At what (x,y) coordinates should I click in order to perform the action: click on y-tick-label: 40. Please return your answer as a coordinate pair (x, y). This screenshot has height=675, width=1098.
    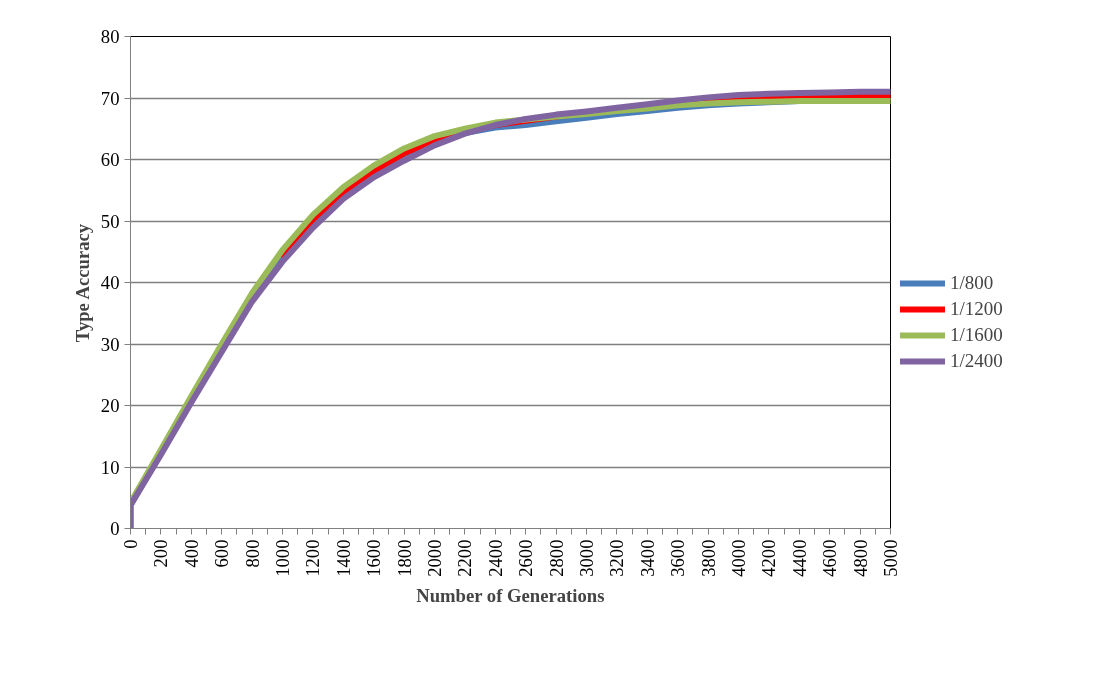
    Looking at the image, I should click on (110, 282).